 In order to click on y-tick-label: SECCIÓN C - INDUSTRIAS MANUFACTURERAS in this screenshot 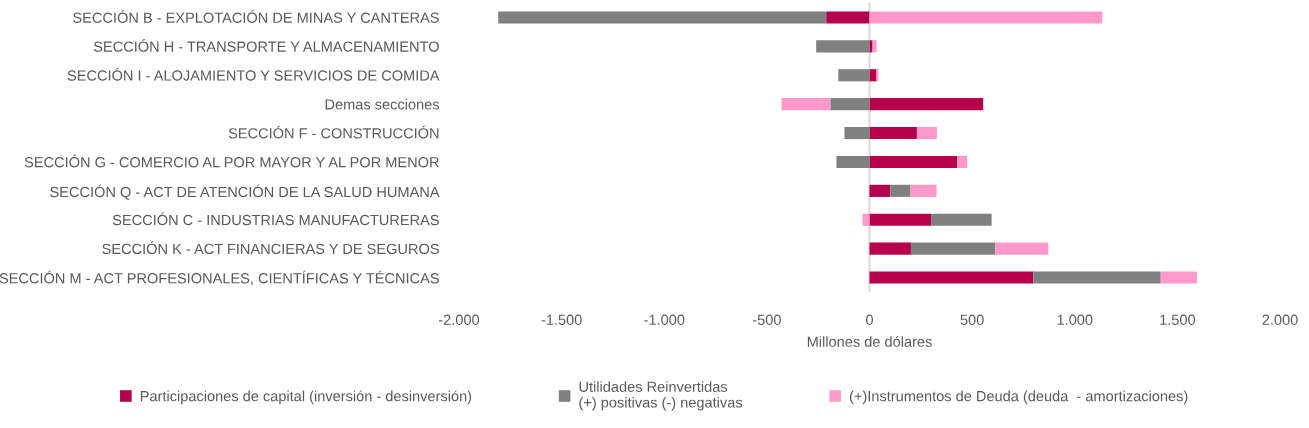, I will do `click(275, 219)`.